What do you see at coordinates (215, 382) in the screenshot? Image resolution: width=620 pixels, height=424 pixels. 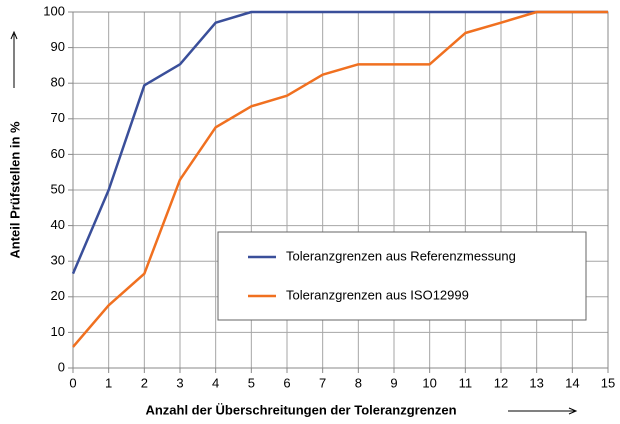 I see `x-tick-label: 4` at bounding box center [215, 382].